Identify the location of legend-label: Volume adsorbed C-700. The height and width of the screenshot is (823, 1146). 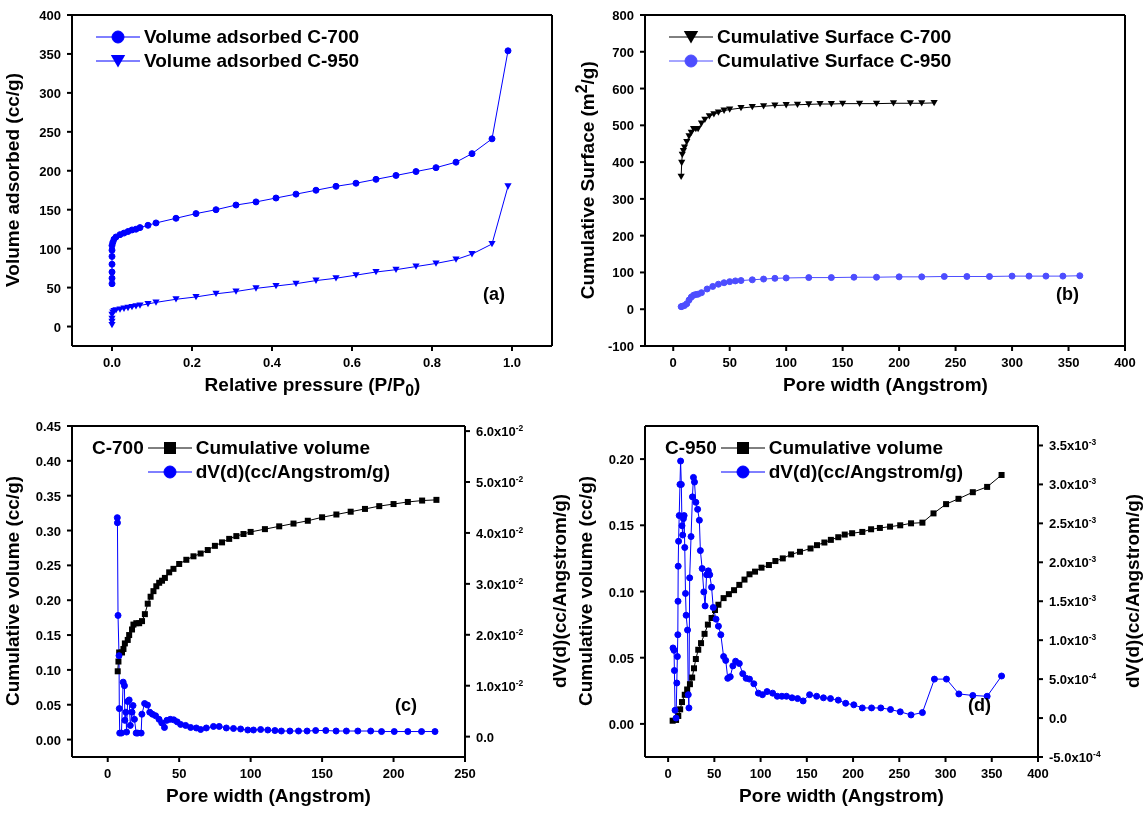
(252, 37).